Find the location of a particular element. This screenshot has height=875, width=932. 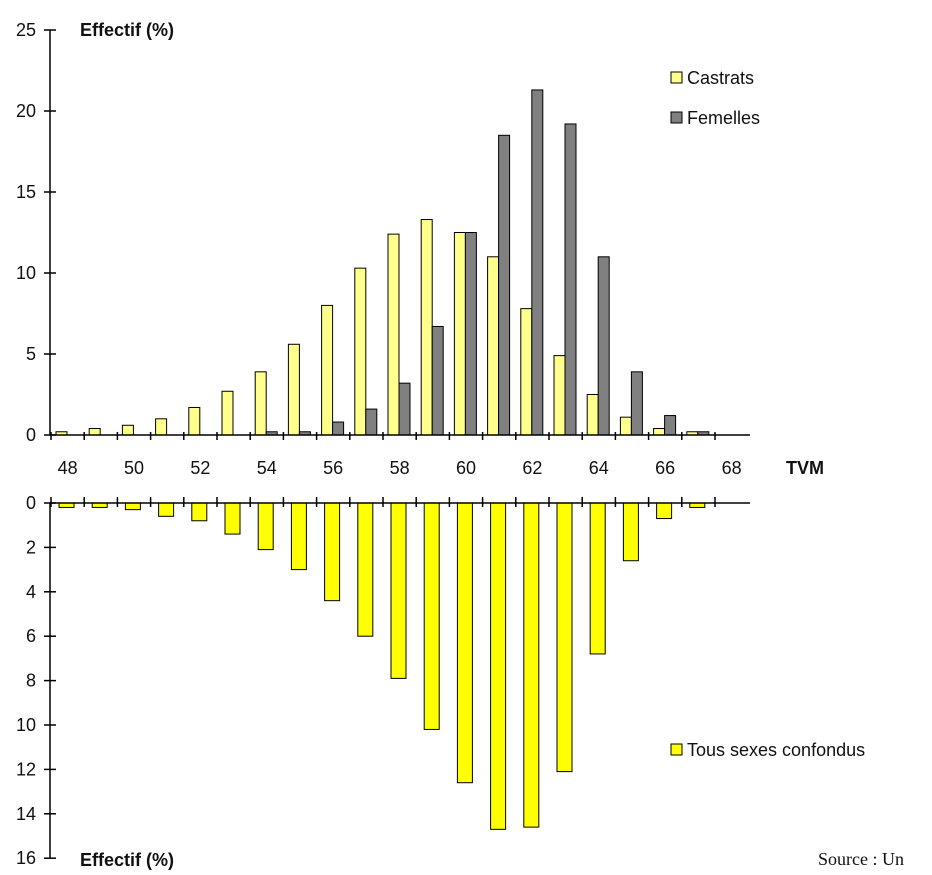

x-tick-label-60: 60 is located at coordinates (466, 468).